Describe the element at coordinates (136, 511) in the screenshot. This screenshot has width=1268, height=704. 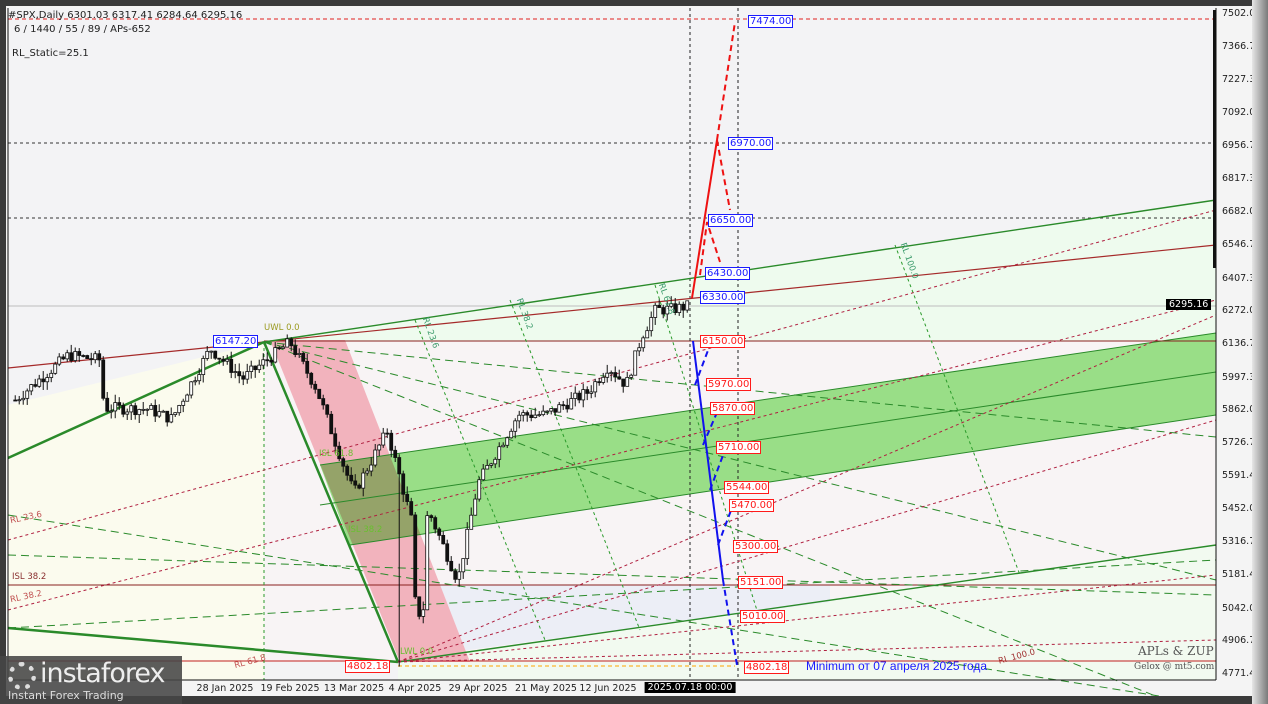
I see `cream-zone` at that location.